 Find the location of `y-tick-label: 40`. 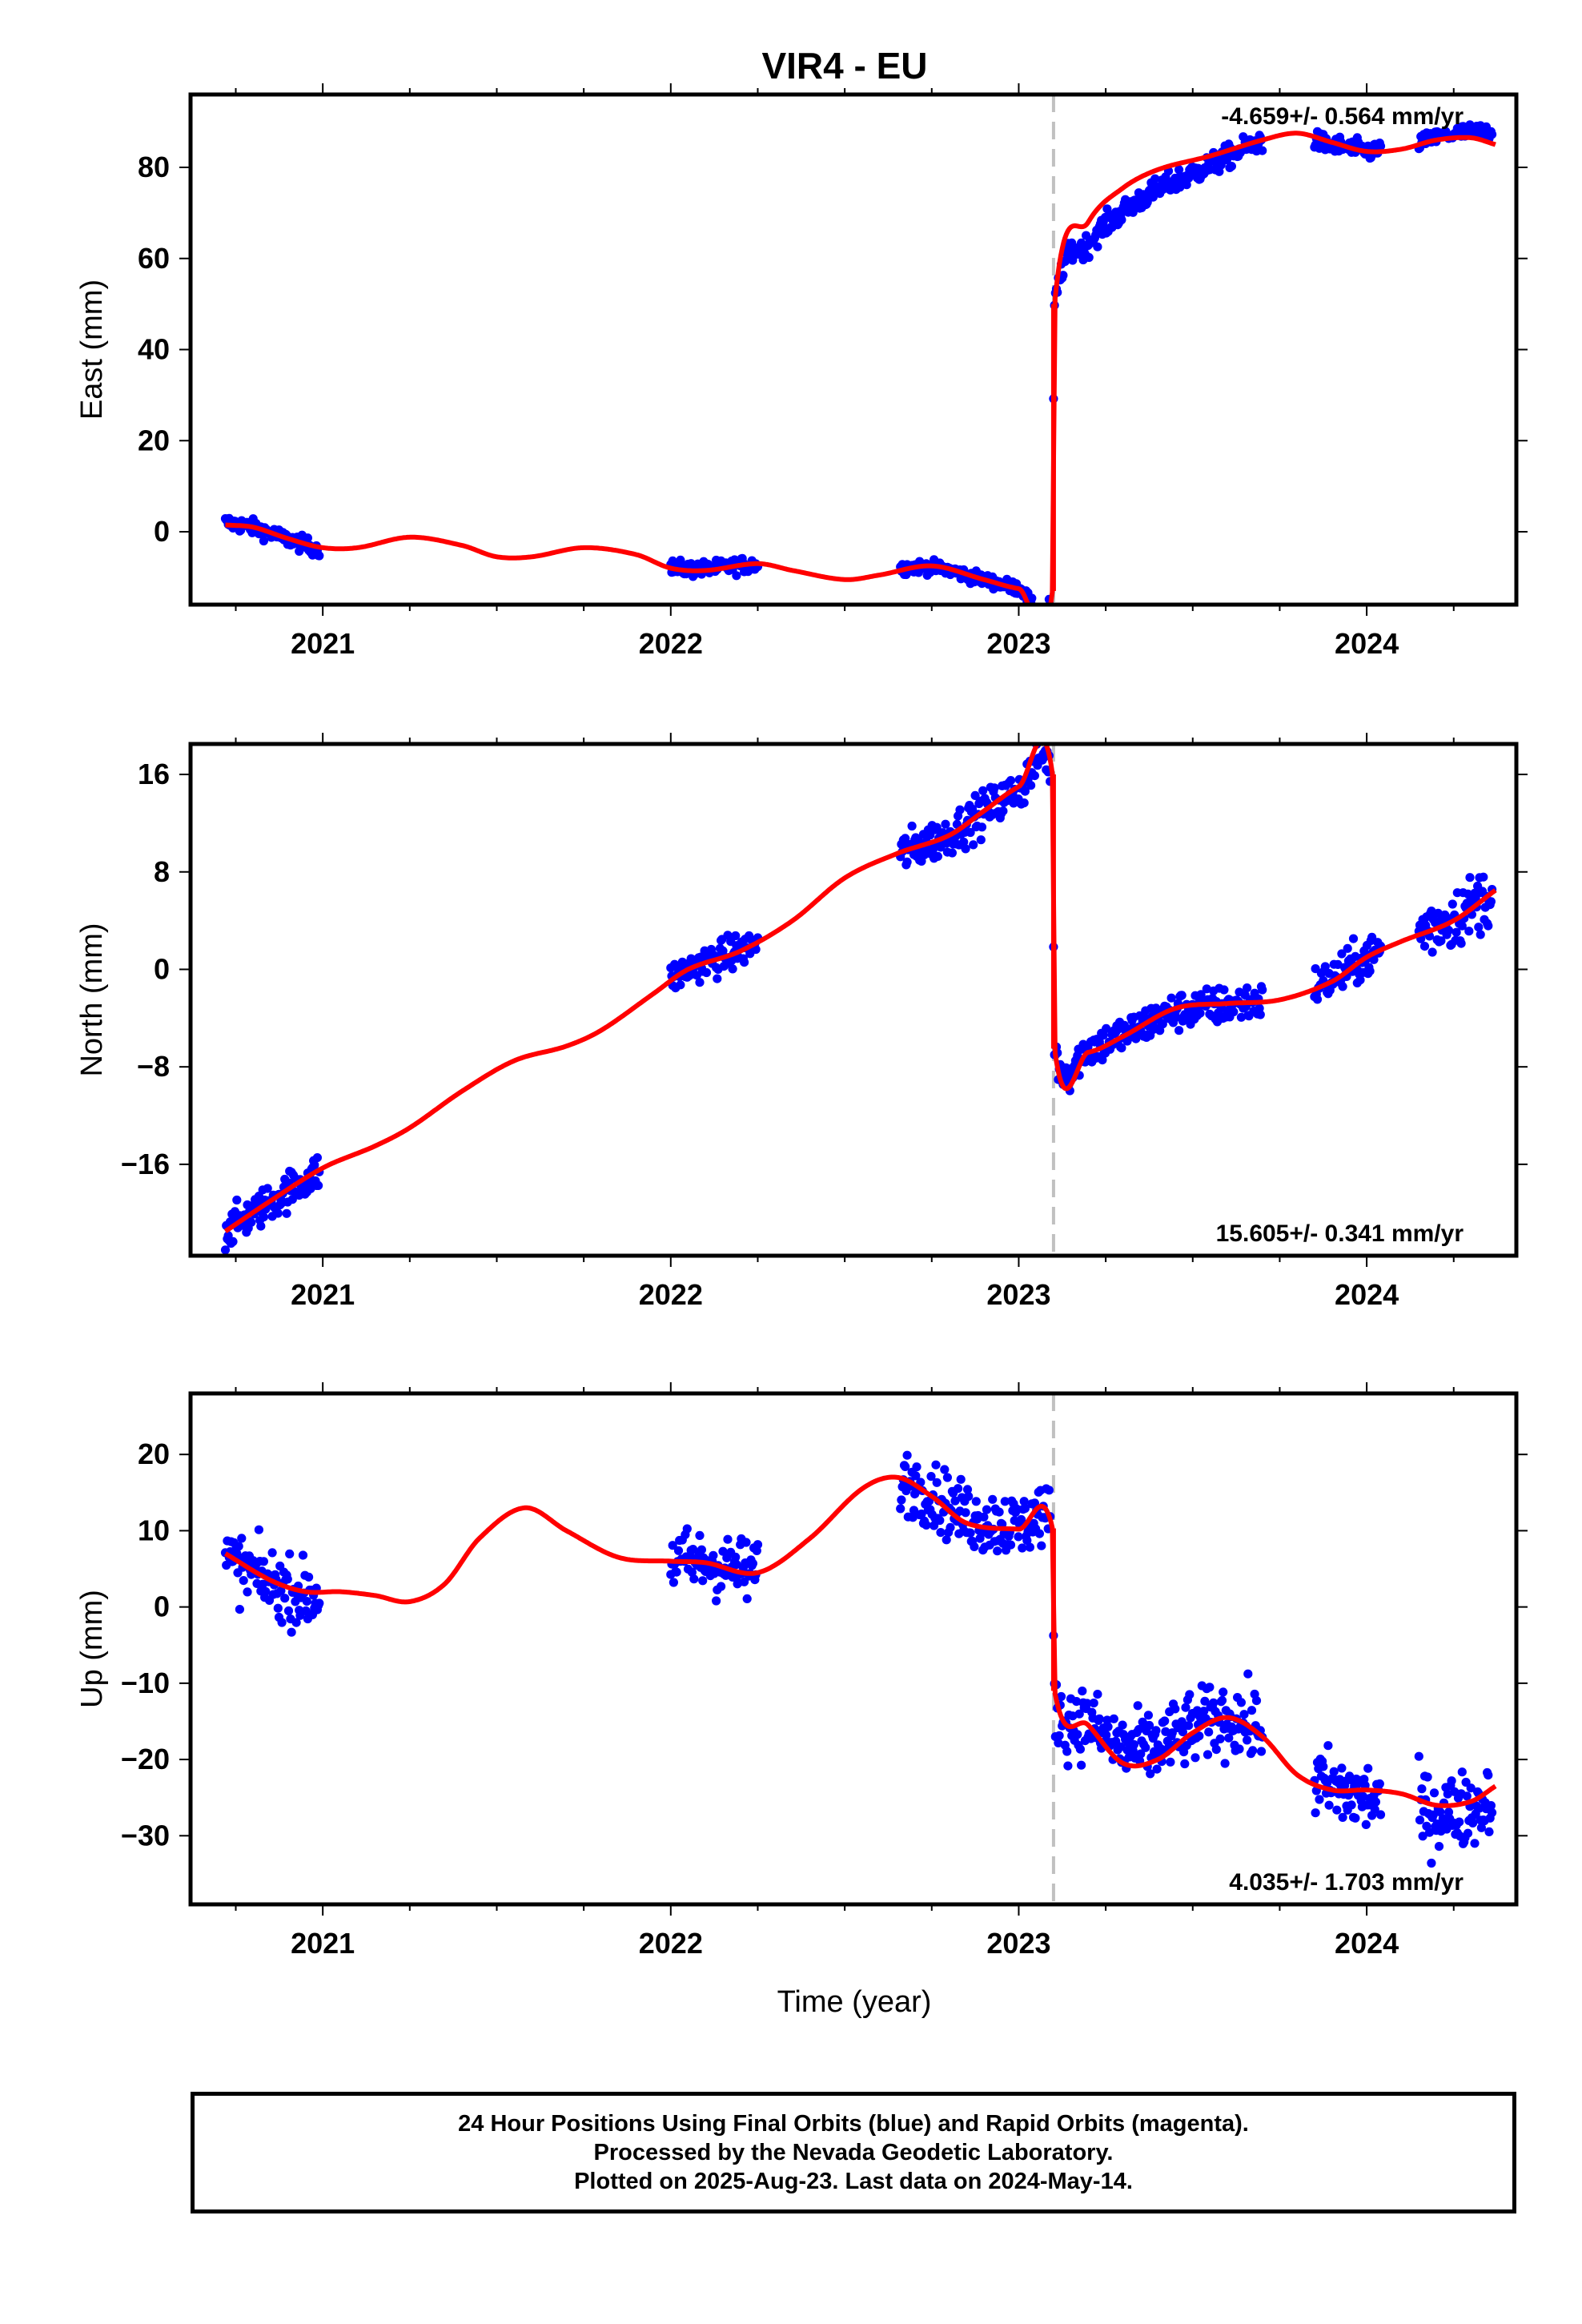

y-tick-label: 40 is located at coordinates (154, 349).